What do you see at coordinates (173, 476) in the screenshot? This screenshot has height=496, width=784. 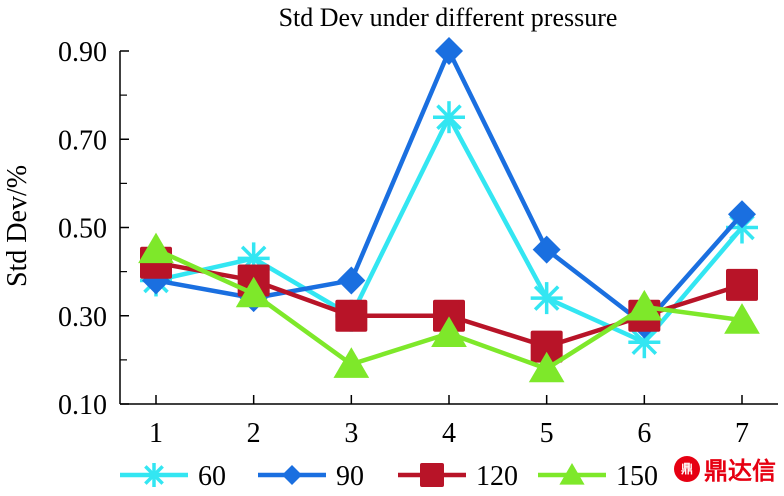 I see `legend-item-60: 60` at bounding box center [173, 476].